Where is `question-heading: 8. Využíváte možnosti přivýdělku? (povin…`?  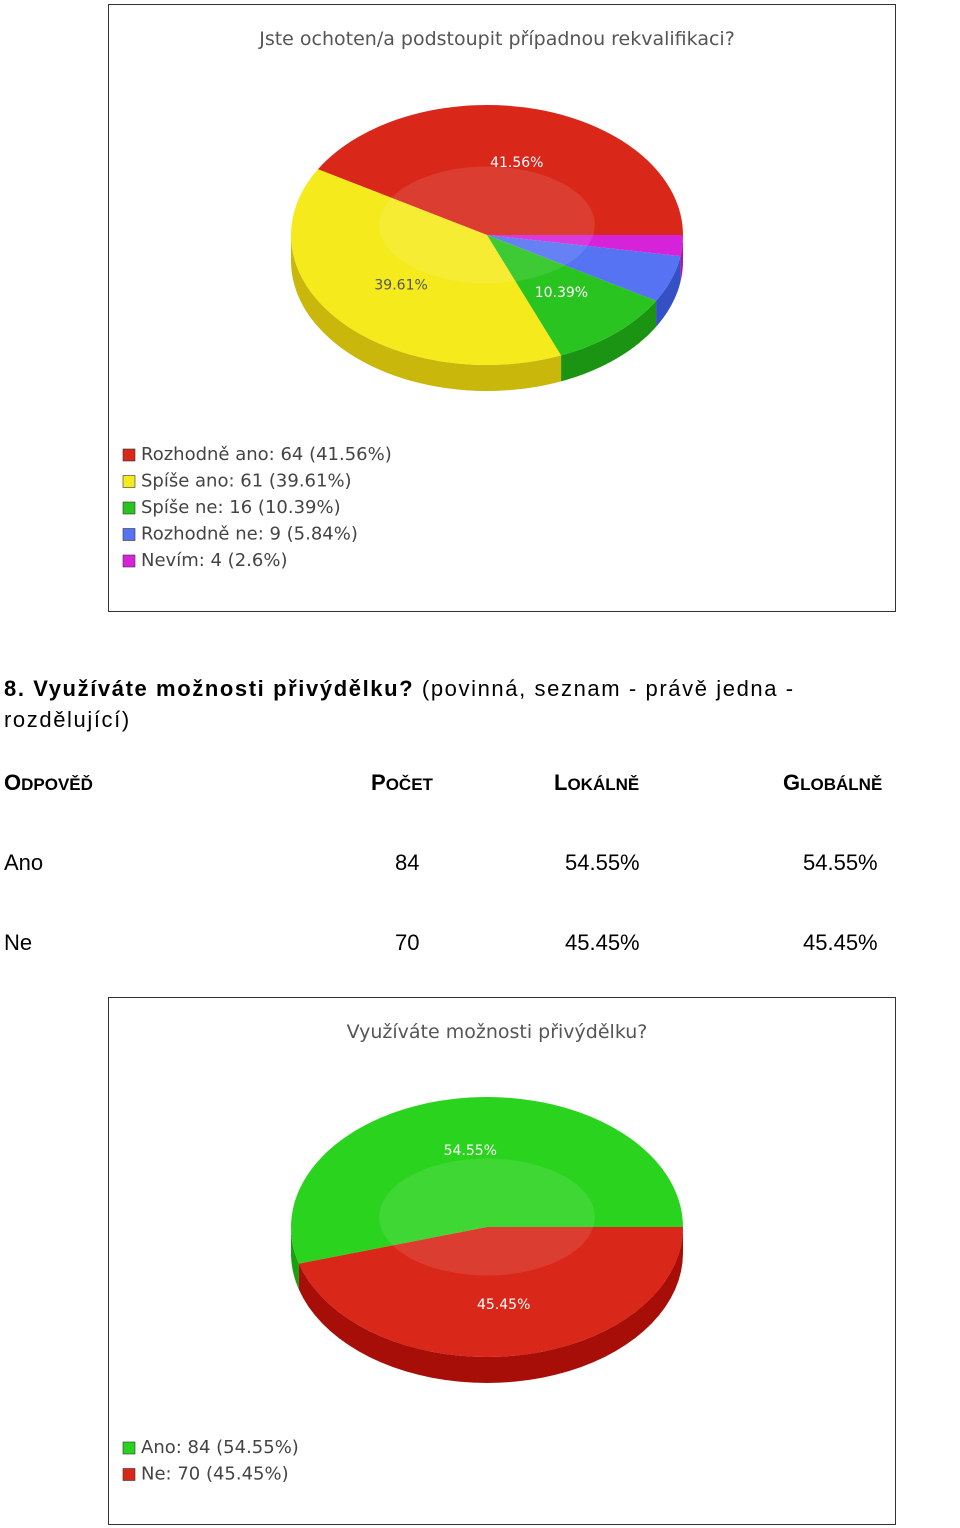
question-heading: 8. Využíváte možnosti přivýdělku? (povin… is located at coordinates (399, 689).